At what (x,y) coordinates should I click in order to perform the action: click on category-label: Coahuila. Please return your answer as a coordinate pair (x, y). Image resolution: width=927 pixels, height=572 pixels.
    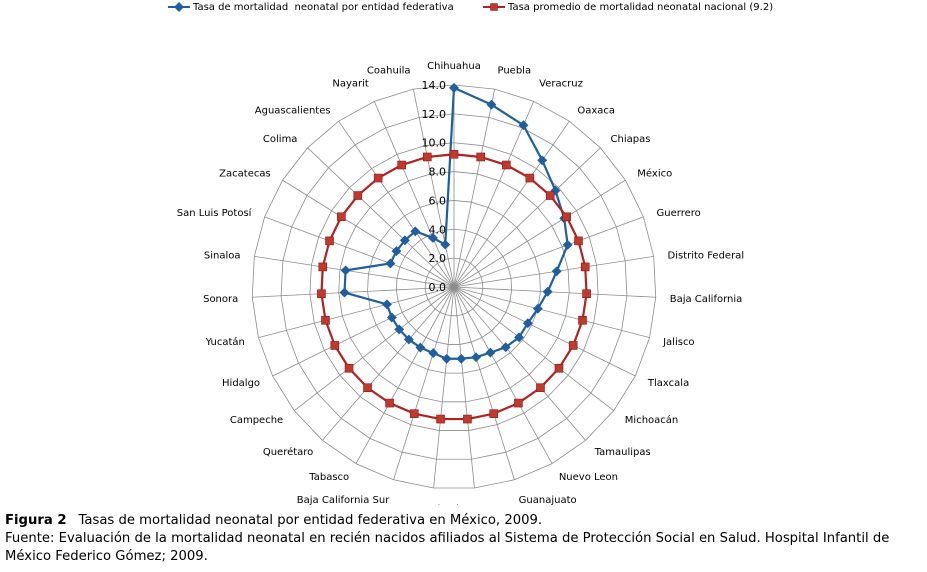
    Looking at the image, I should click on (389, 70).